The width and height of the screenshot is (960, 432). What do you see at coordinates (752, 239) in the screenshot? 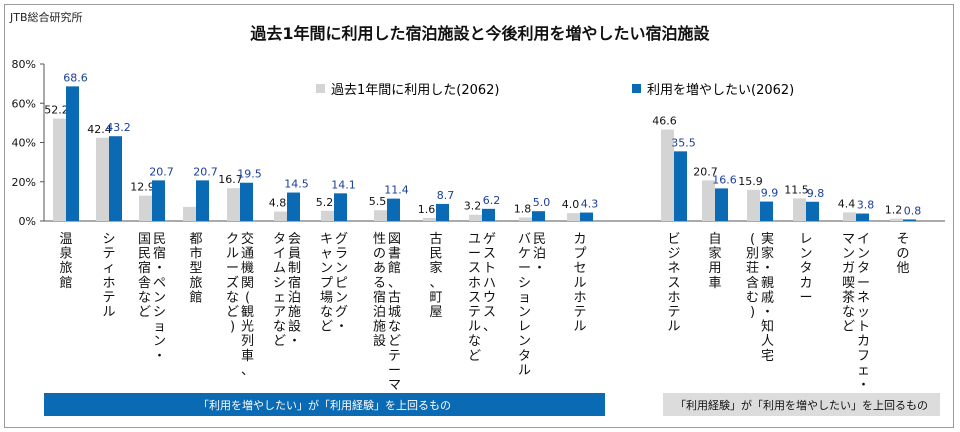
I see `category-label-char: (` at bounding box center [752, 239].